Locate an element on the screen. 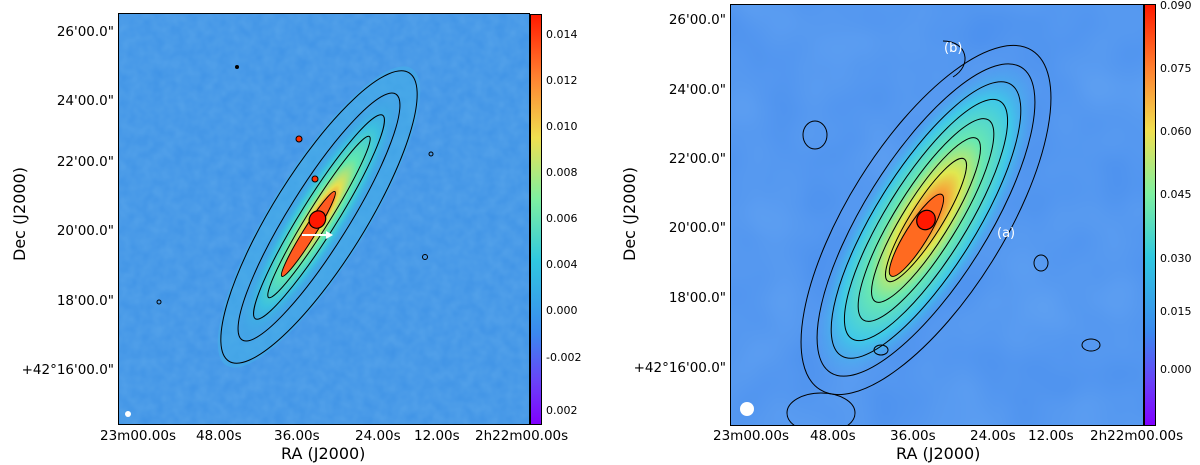  right-dec-tick-1: 26'00.0" is located at coordinates (697, 20).